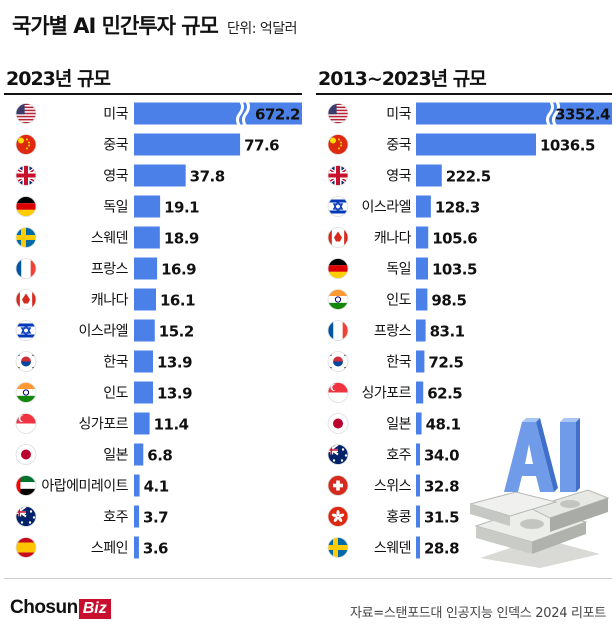 This screenshot has height=638, width=616. I want to click on brand-logo: Chosun Biz, so click(60, 608).